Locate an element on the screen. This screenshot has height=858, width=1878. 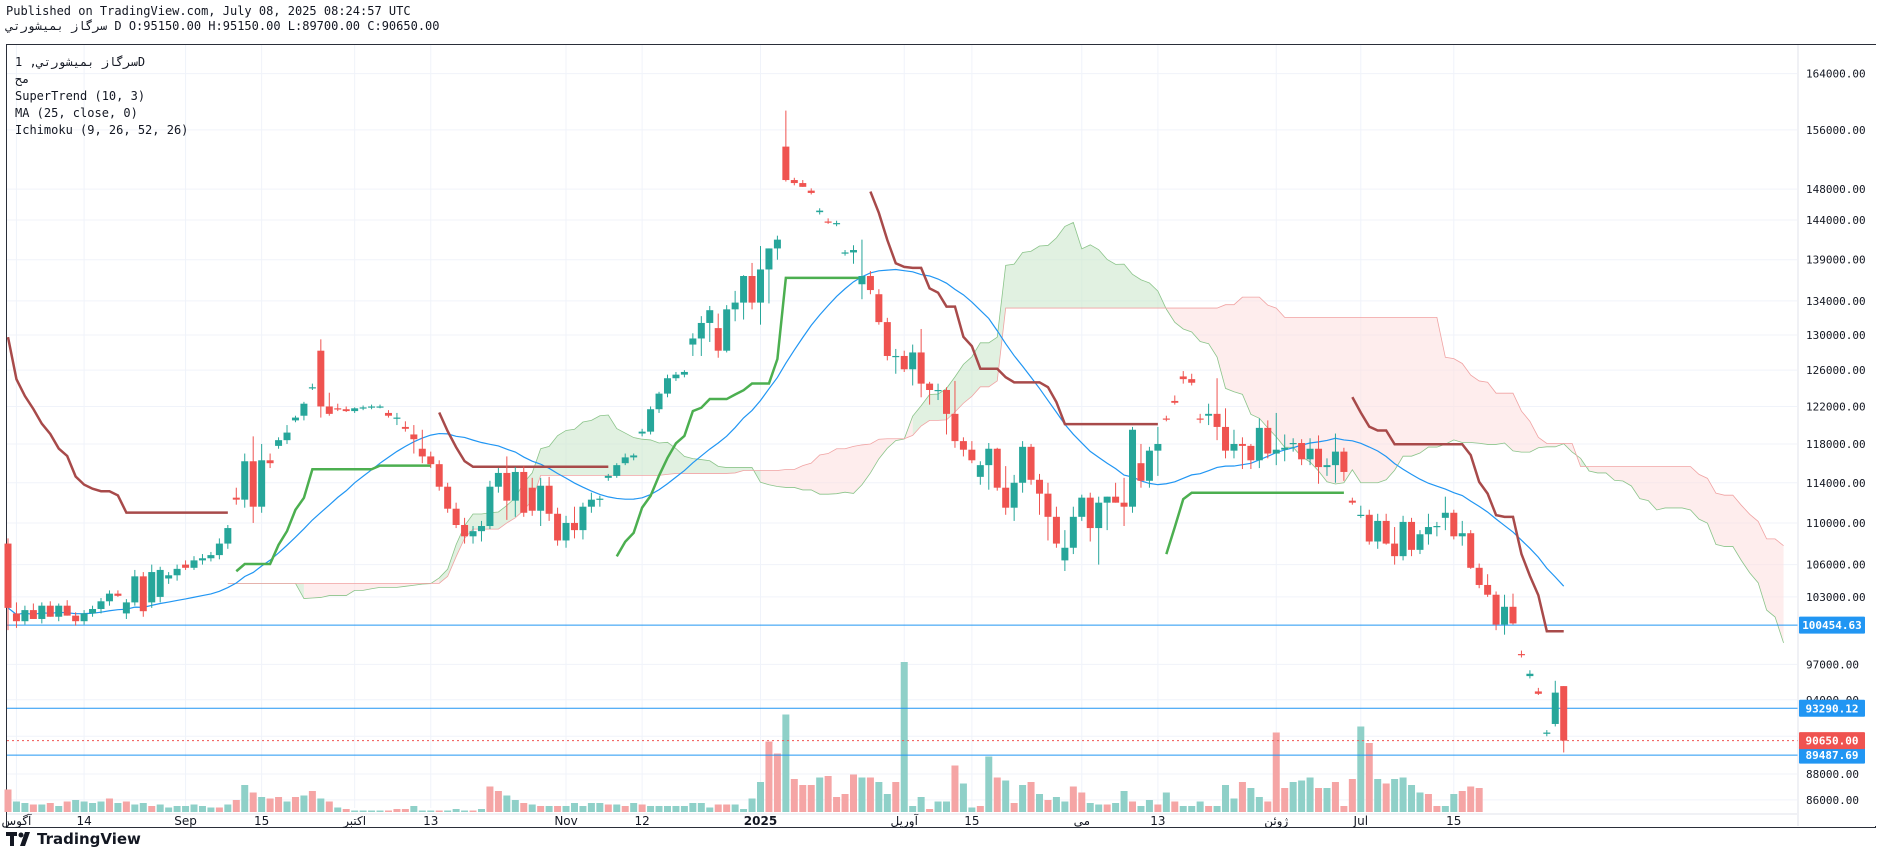
price-axis-bg is located at coordinates (1837, 435).